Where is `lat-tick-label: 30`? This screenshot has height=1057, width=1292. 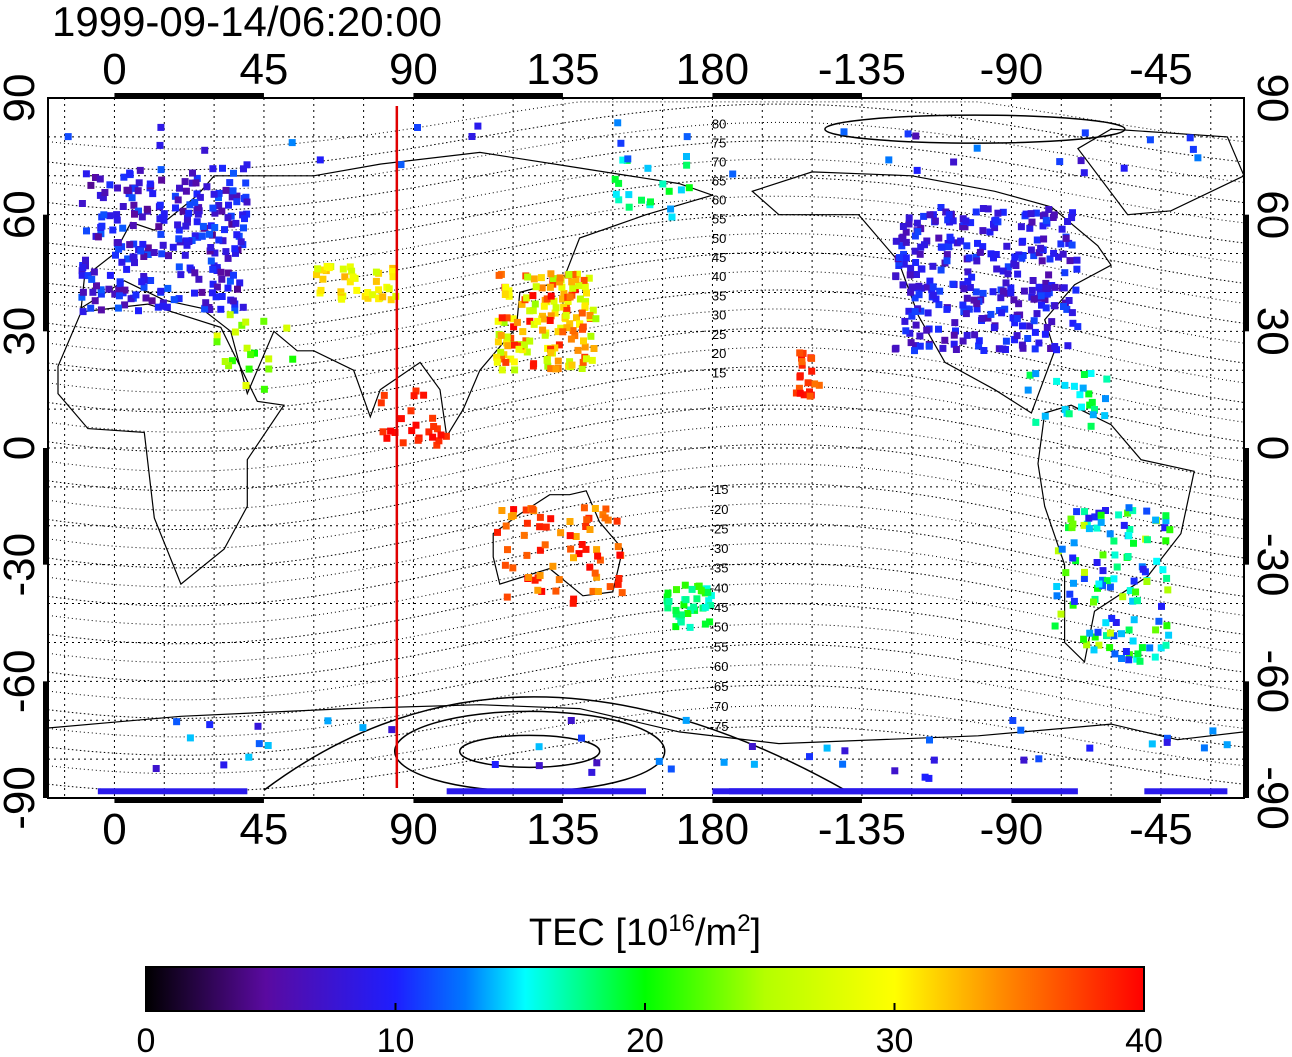 lat-tick-label: 30 is located at coordinates (1270, 331).